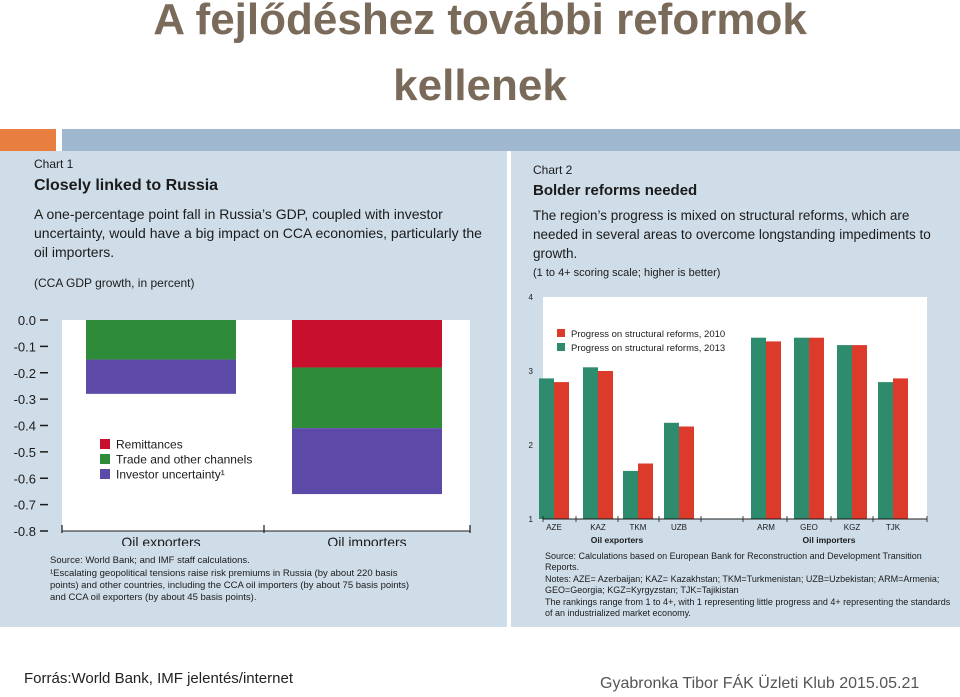  What do you see at coordinates (618, 613) in the screenshot?
I see `chart2-note-range2: of an industrialized market economy.` at bounding box center [618, 613].